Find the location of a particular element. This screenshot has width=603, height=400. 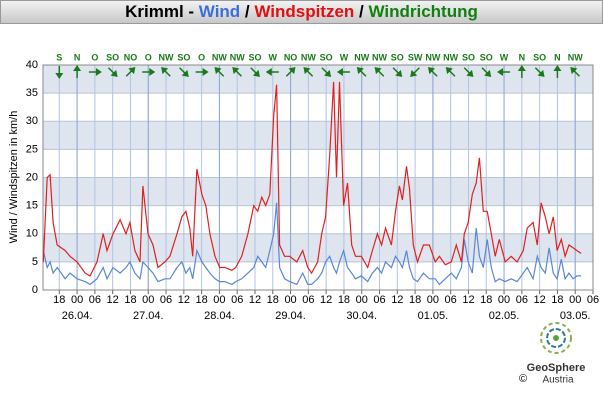

title-part: Windspitzen is located at coordinates (304, 11).